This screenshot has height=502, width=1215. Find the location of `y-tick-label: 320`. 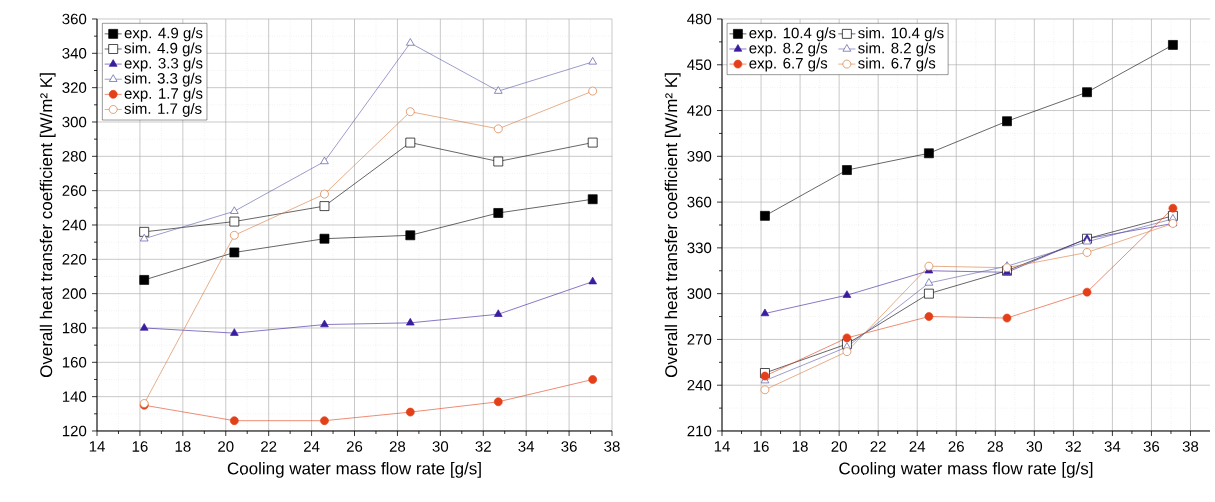

y-tick-label: 320 is located at coordinates (74, 87).